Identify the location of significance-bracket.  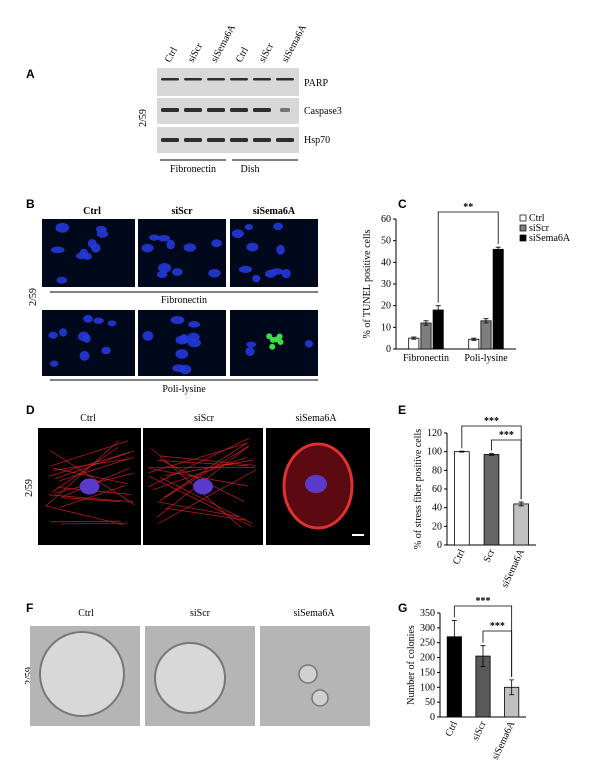
(468, 257).